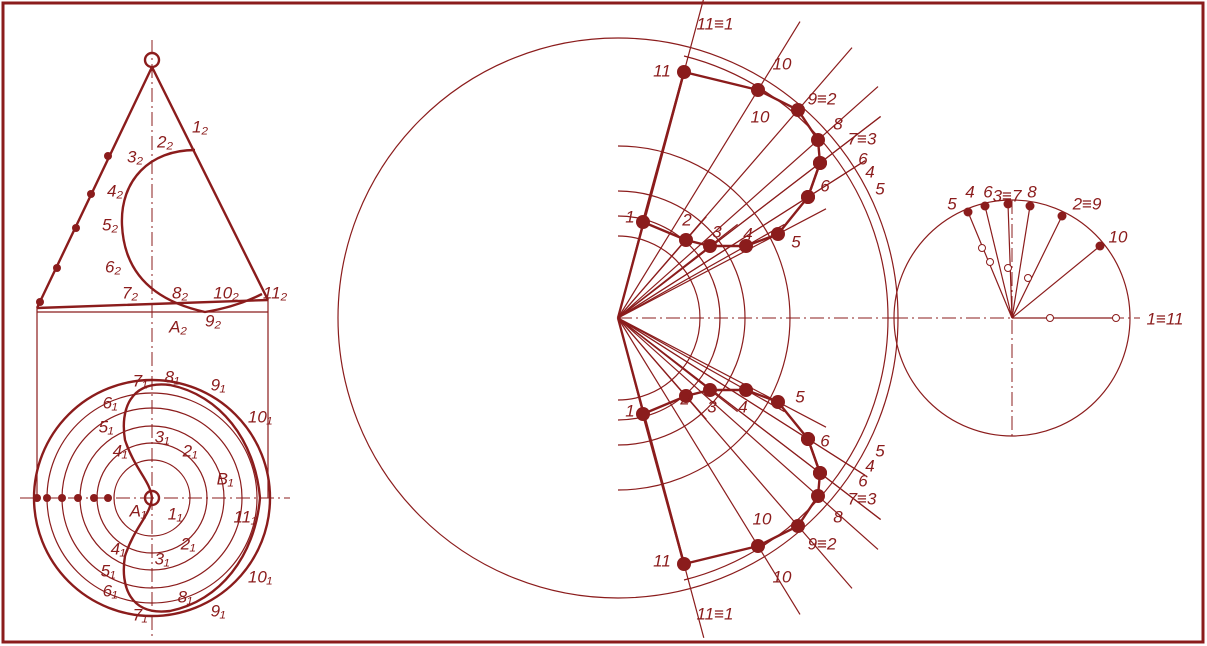 This screenshot has width=1207, height=646. Describe the element at coordinates (225, 478) in the screenshot. I see `label: B₁` at that location.